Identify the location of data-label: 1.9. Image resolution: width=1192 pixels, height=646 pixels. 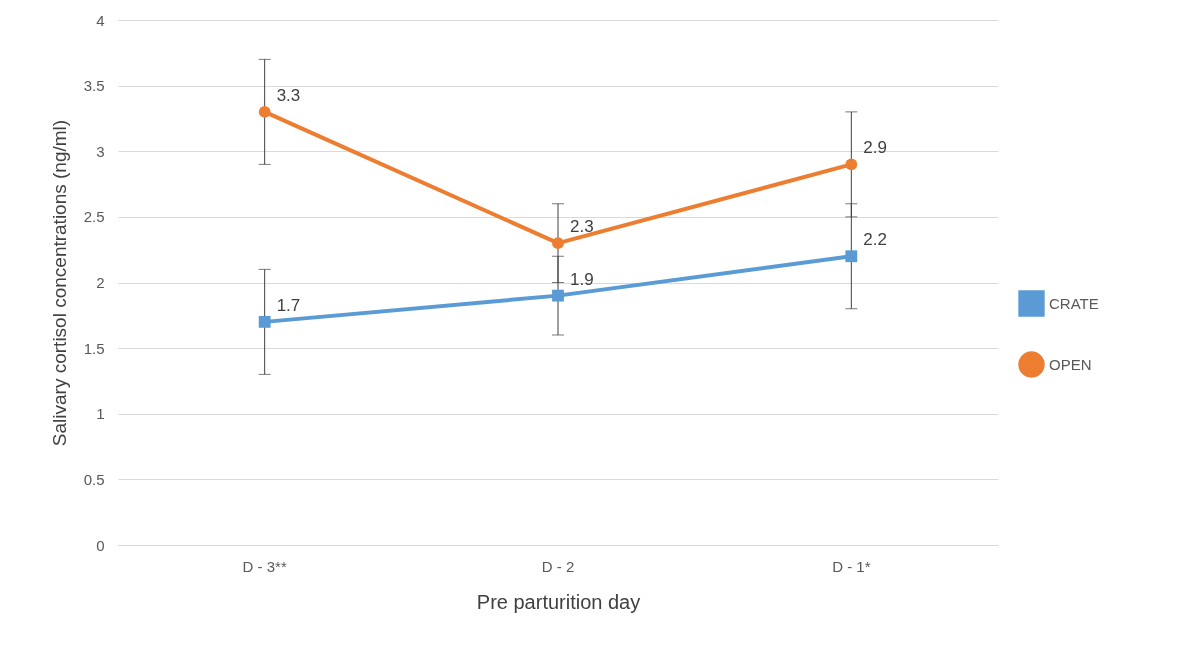
(582, 279).